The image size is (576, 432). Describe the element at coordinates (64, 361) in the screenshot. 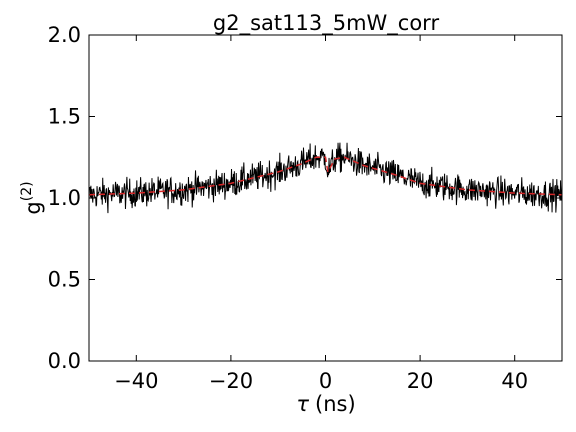

I see `y-tick-label: 0.0` at that location.